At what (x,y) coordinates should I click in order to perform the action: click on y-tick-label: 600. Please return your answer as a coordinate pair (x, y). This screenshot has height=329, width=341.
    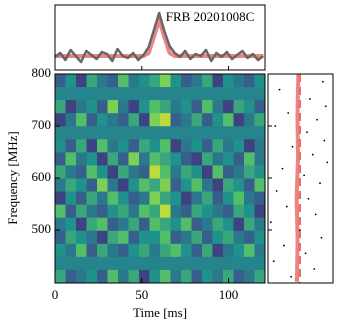
    Looking at the image, I should click on (42, 176).